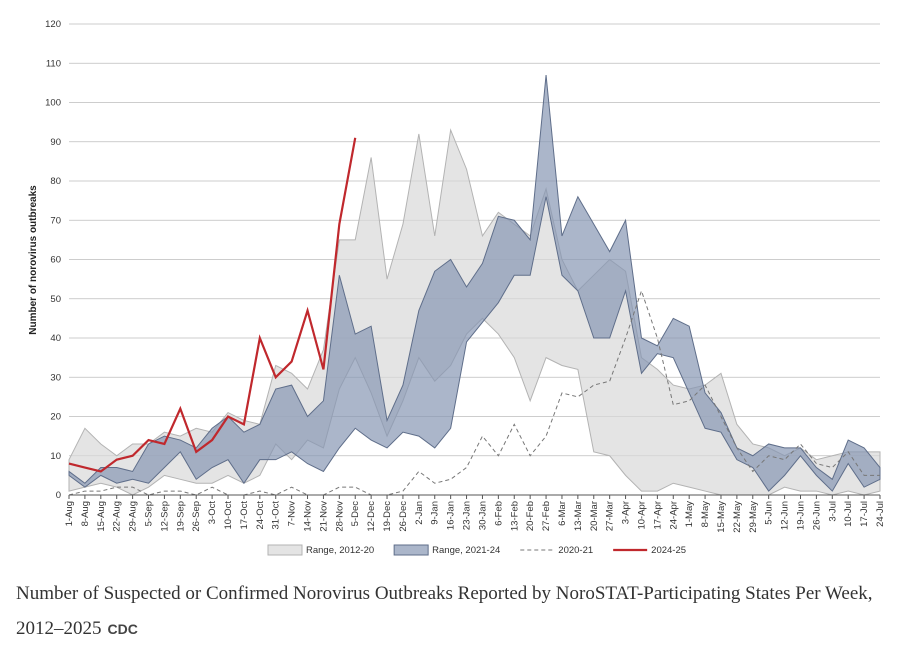 This screenshot has height=651, width=899. Describe the element at coordinates (832, 511) in the screenshot. I see `x-tick-label: 3-Jul` at that location.